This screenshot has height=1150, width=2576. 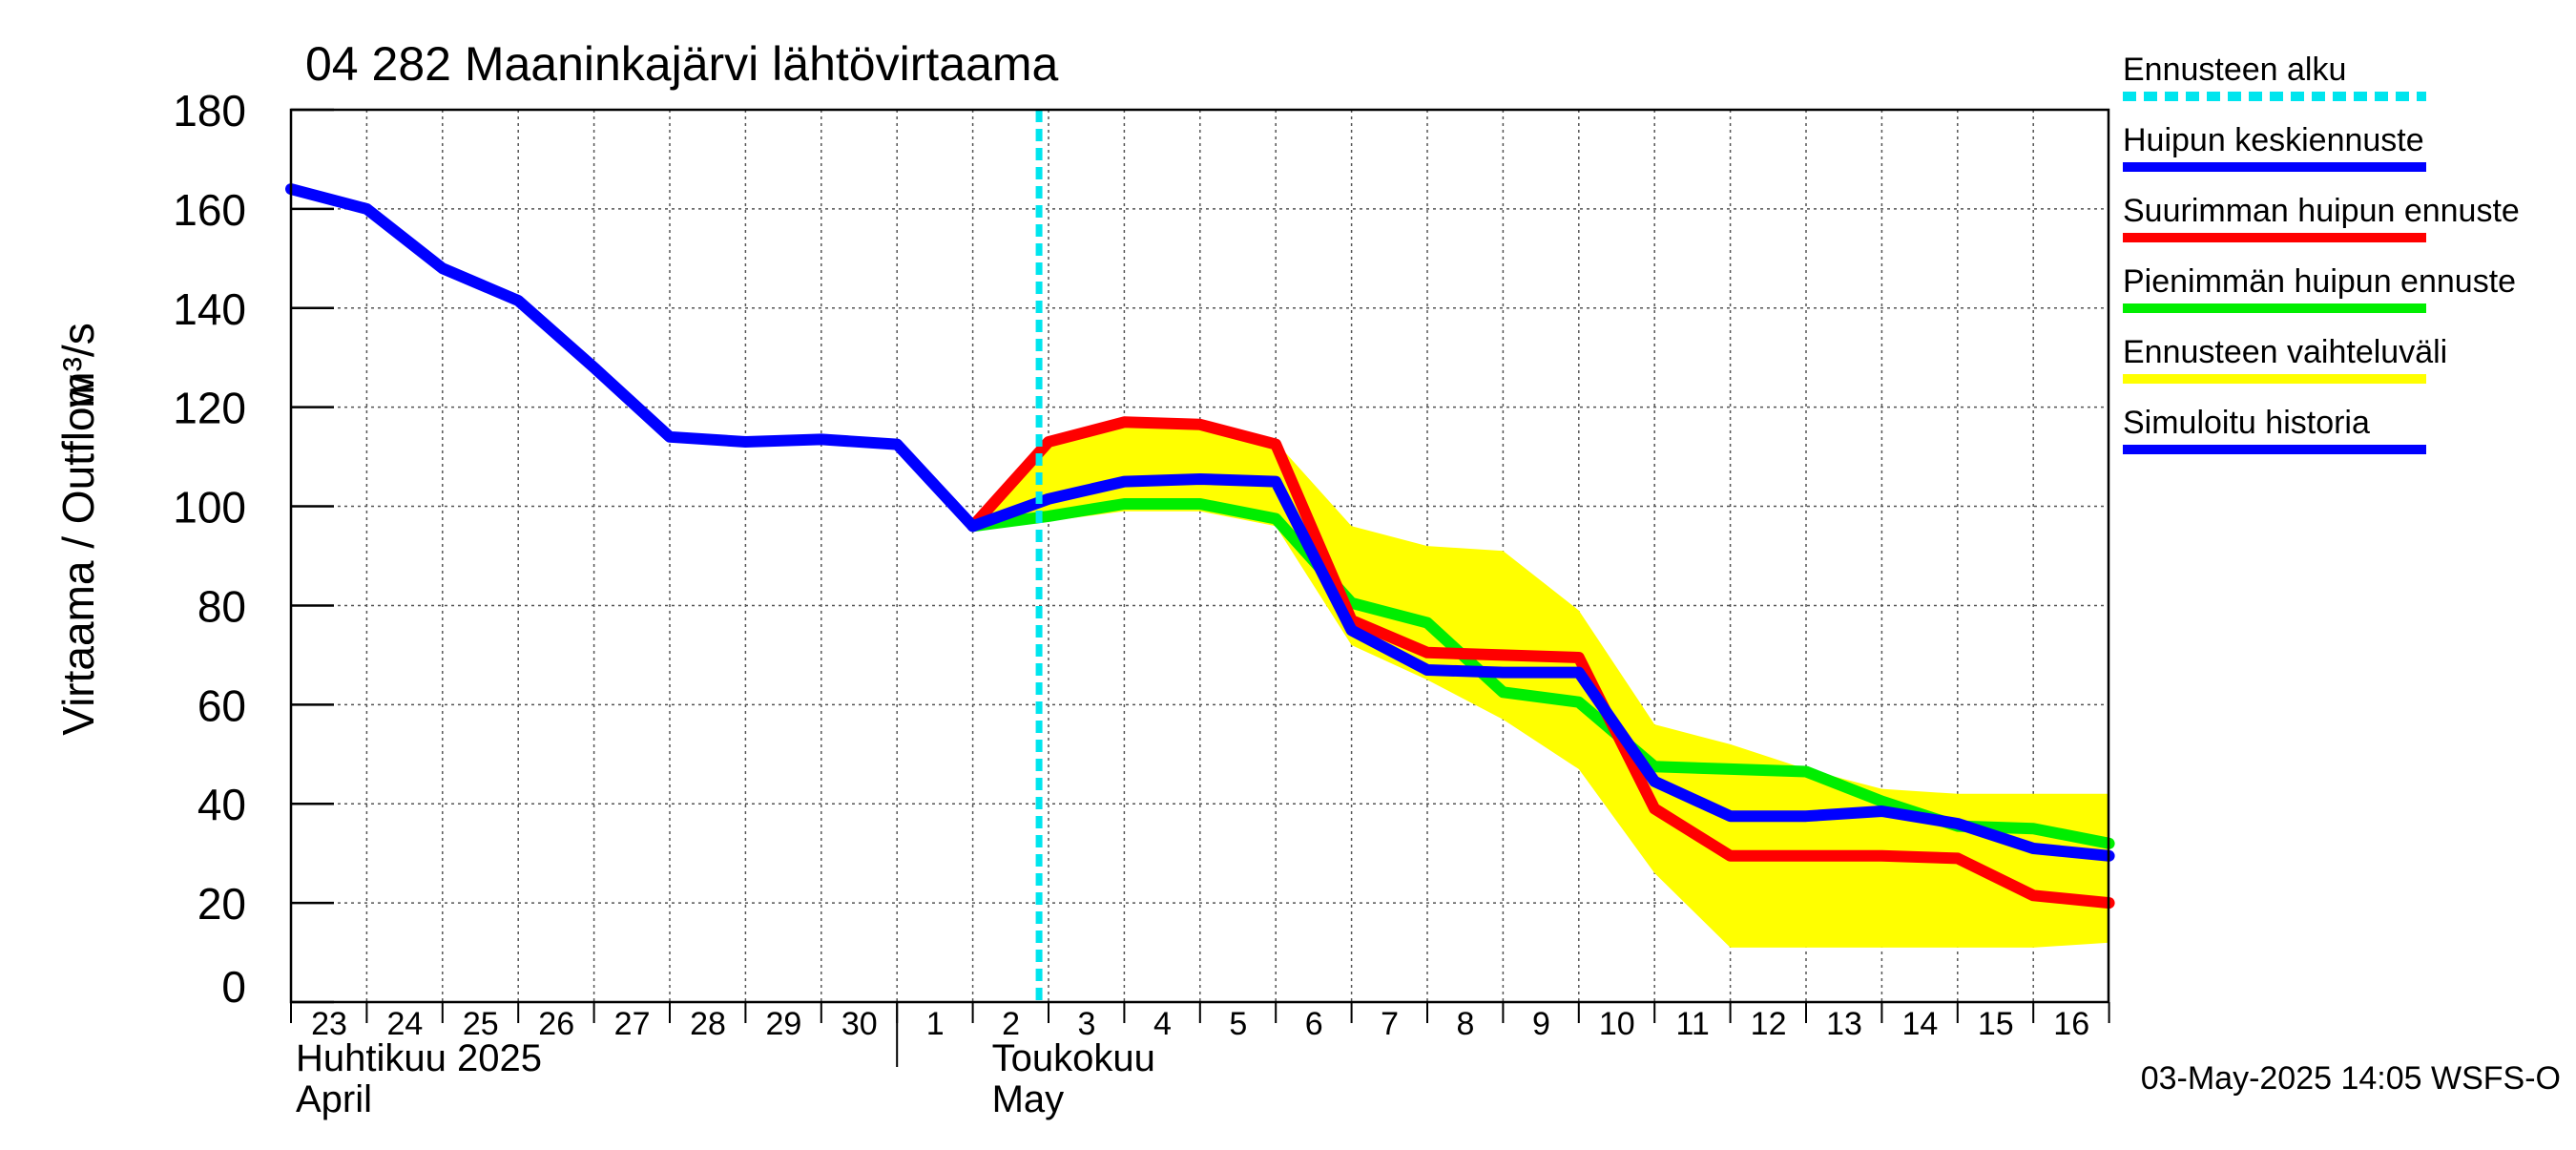 What do you see at coordinates (2273, 140) in the screenshot?
I see `legend-label: Huipun keskiennuste` at bounding box center [2273, 140].